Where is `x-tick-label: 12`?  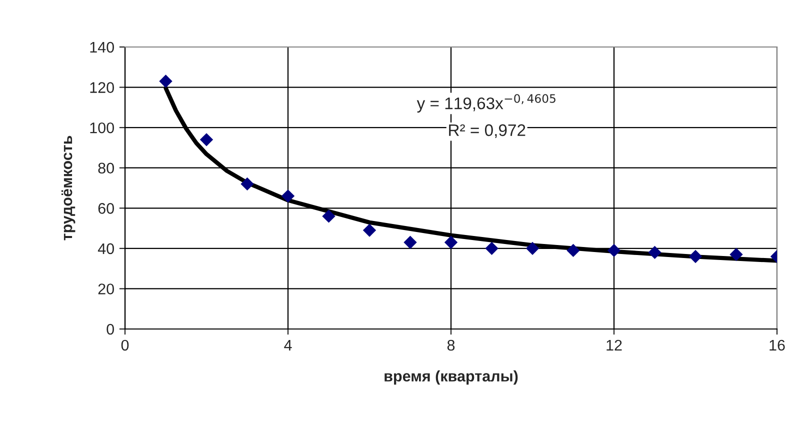
x-tick-label: 12 is located at coordinates (614, 345).